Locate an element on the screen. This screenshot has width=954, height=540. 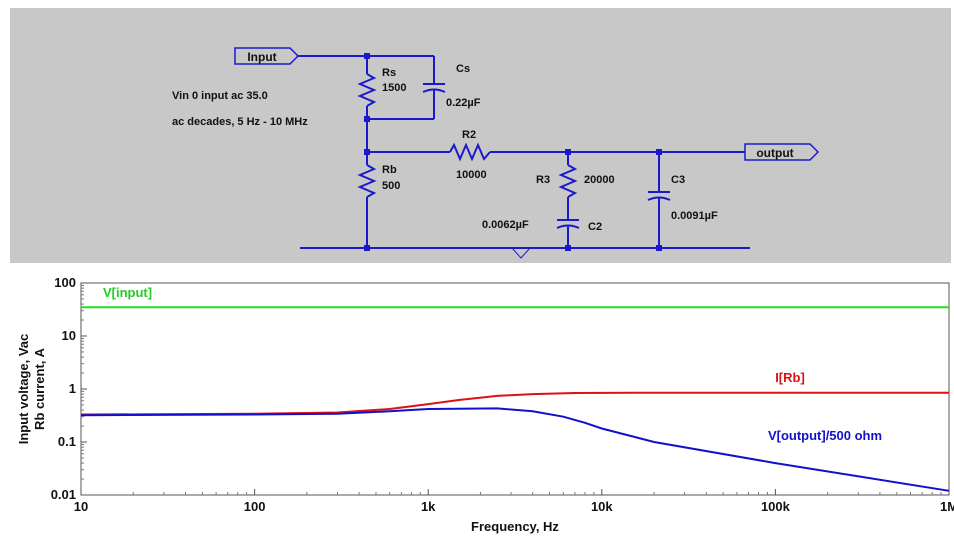
output-port is located at coordinates (782, 152).